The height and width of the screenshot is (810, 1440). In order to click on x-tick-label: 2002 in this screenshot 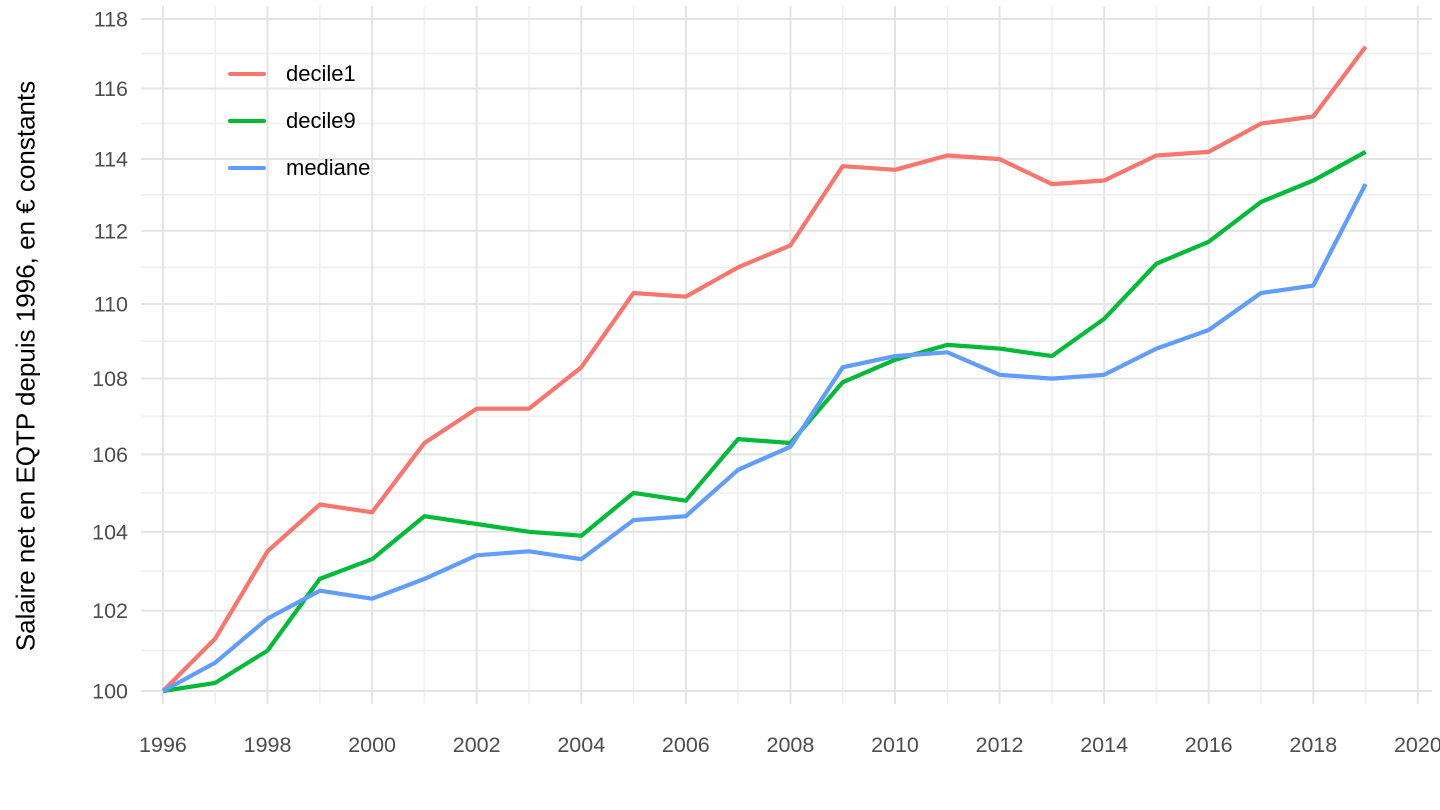, I will do `click(477, 745)`.